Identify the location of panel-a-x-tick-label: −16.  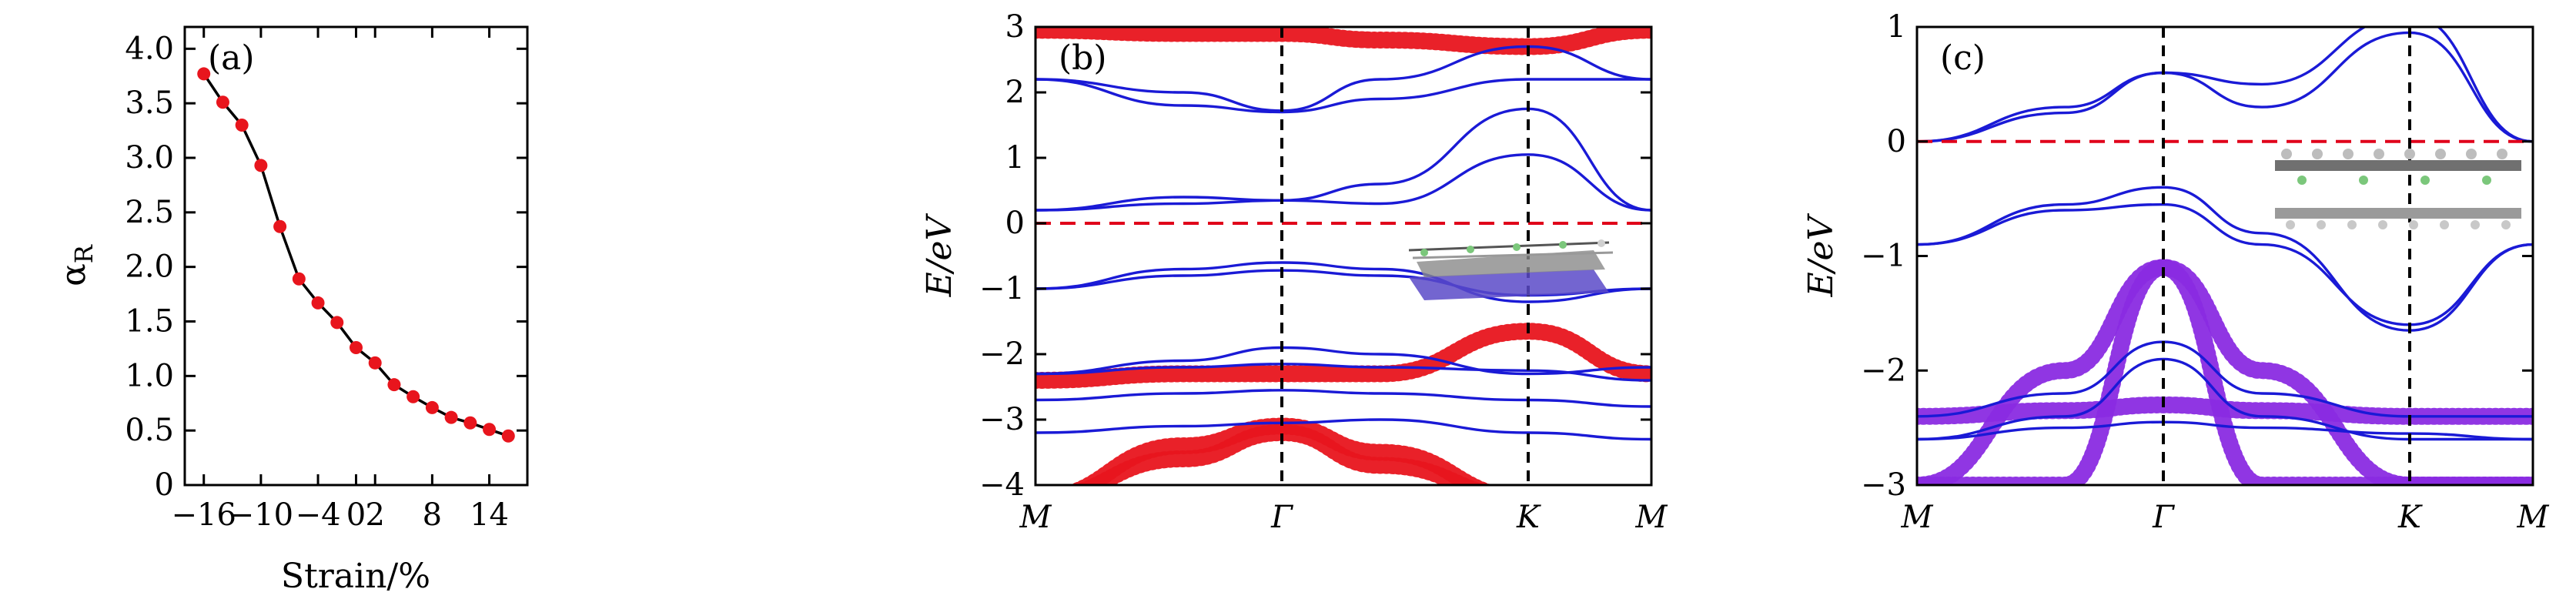
(204, 515).